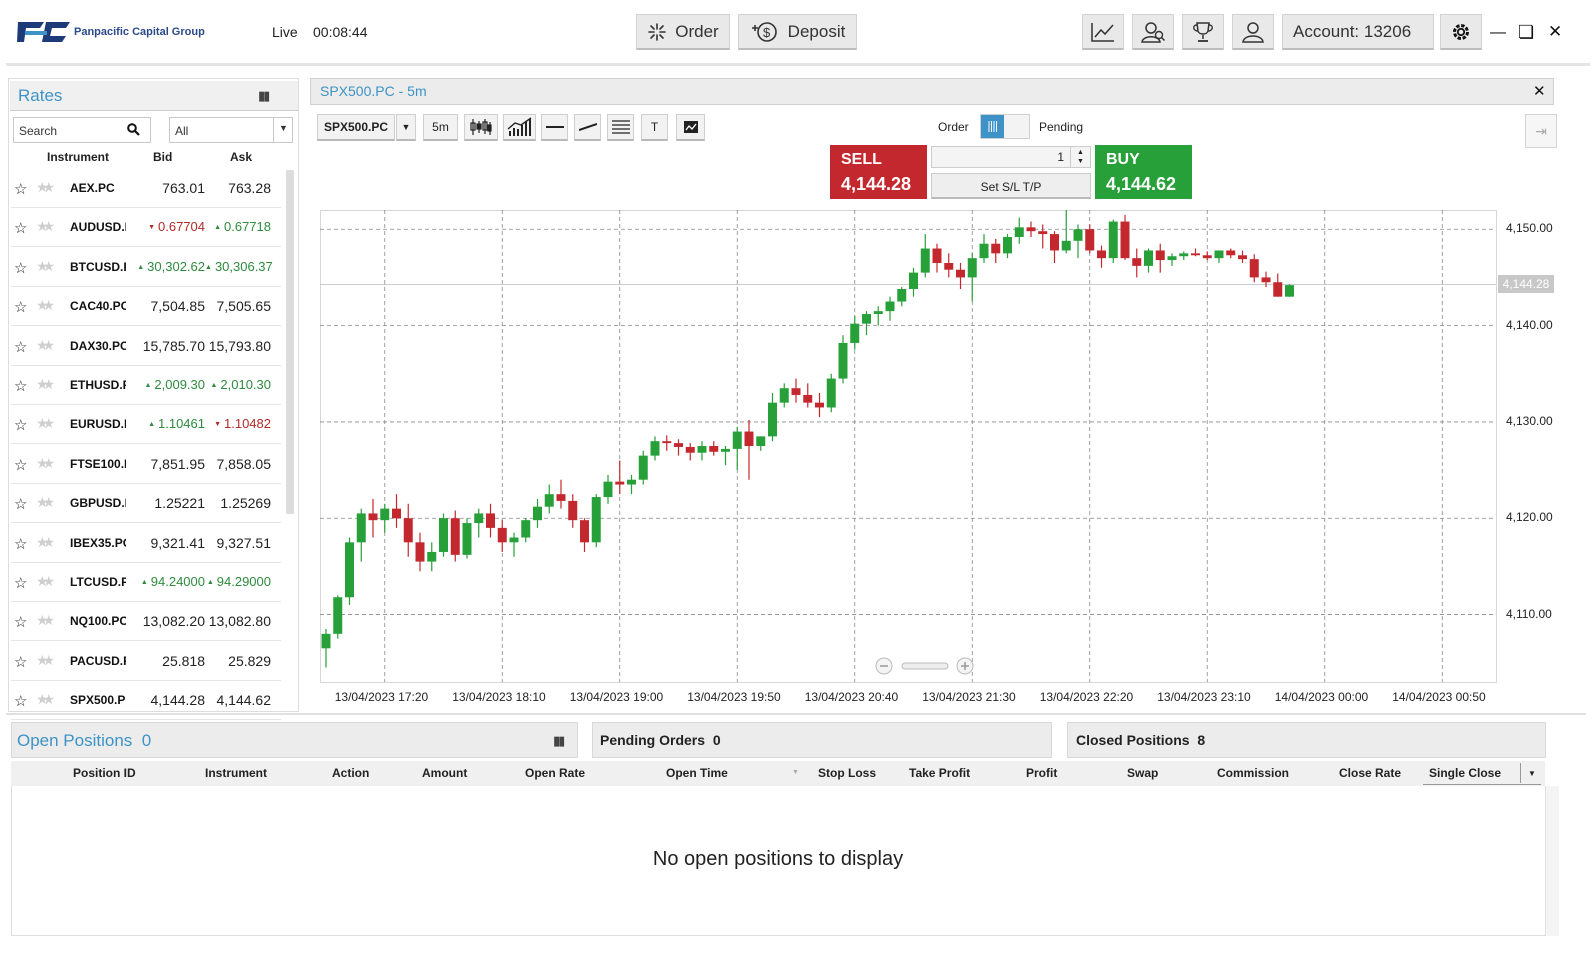 The height and width of the screenshot is (968, 1593). Describe the element at coordinates (167, 581) in the screenshot. I see `bid-price: ▲ 94.24000` at that location.